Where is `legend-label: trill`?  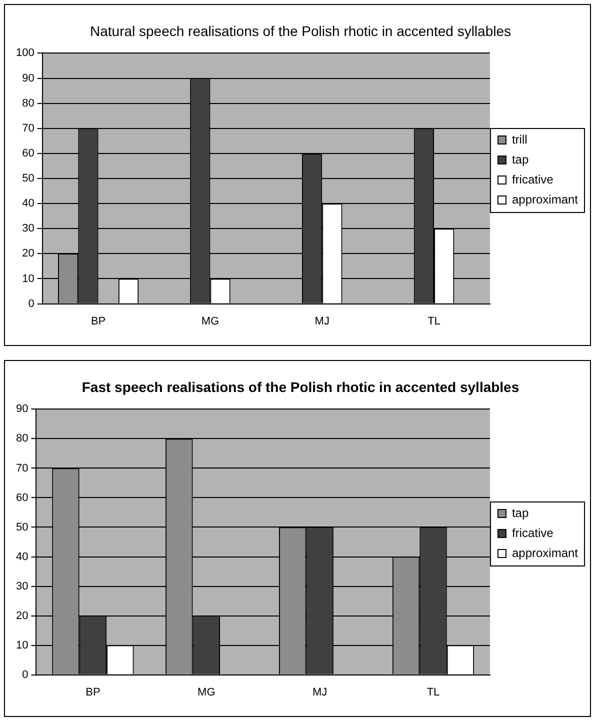
legend-label: trill is located at coordinates (520, 139).